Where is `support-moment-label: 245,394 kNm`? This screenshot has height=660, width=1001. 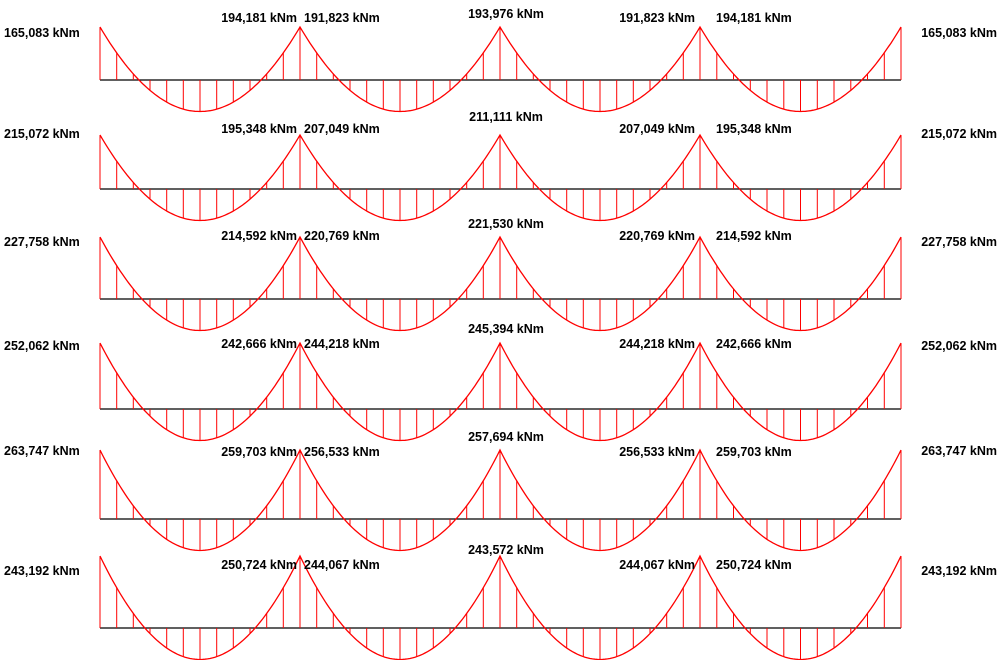 support-moment-label: 245,394 kNm is located at coordinates (506, 329).